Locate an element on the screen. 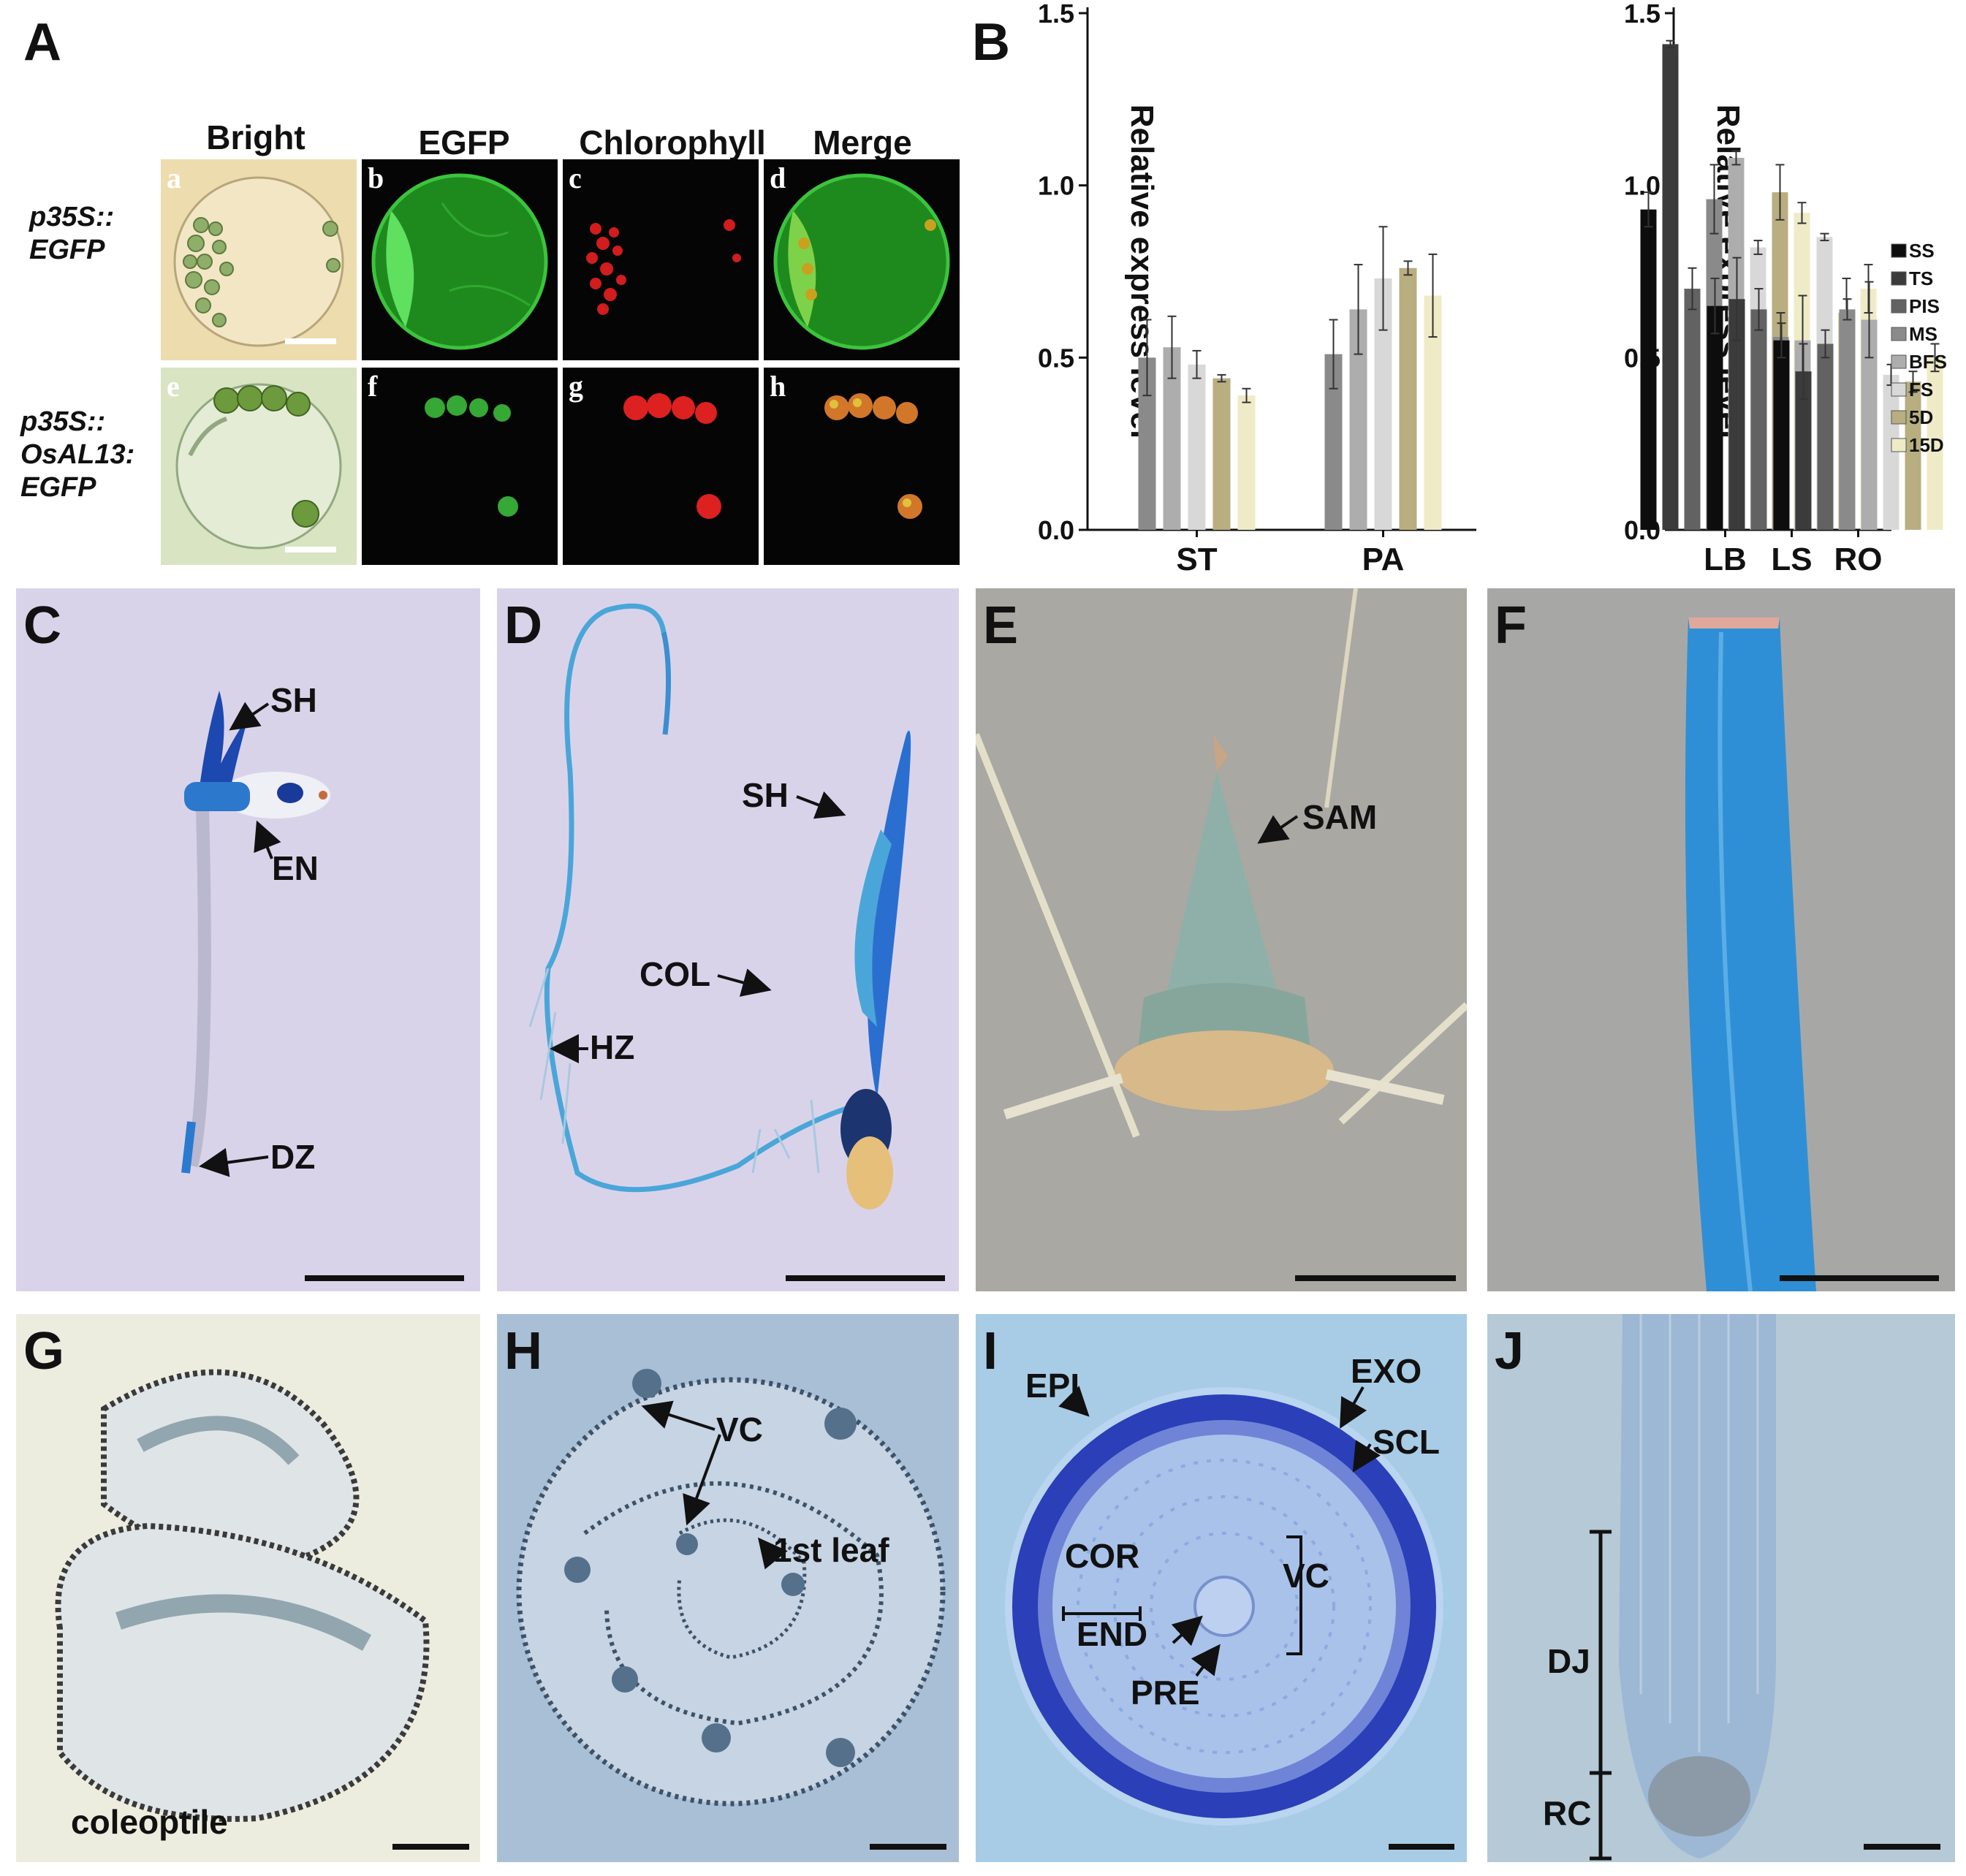 The width and height of the screenshot is (1966, 1876). legend-label: 15D is located at coordinates (1926, 445).